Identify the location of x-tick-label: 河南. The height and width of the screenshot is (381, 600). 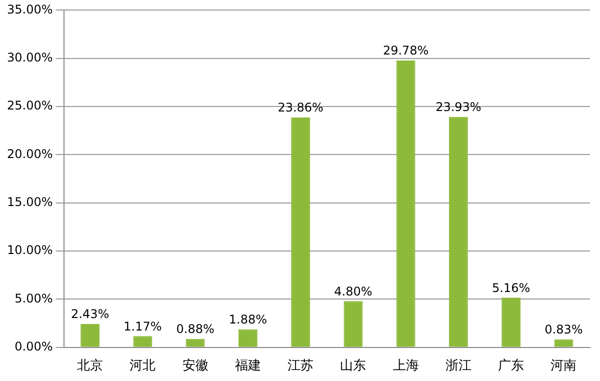
(563, 366).